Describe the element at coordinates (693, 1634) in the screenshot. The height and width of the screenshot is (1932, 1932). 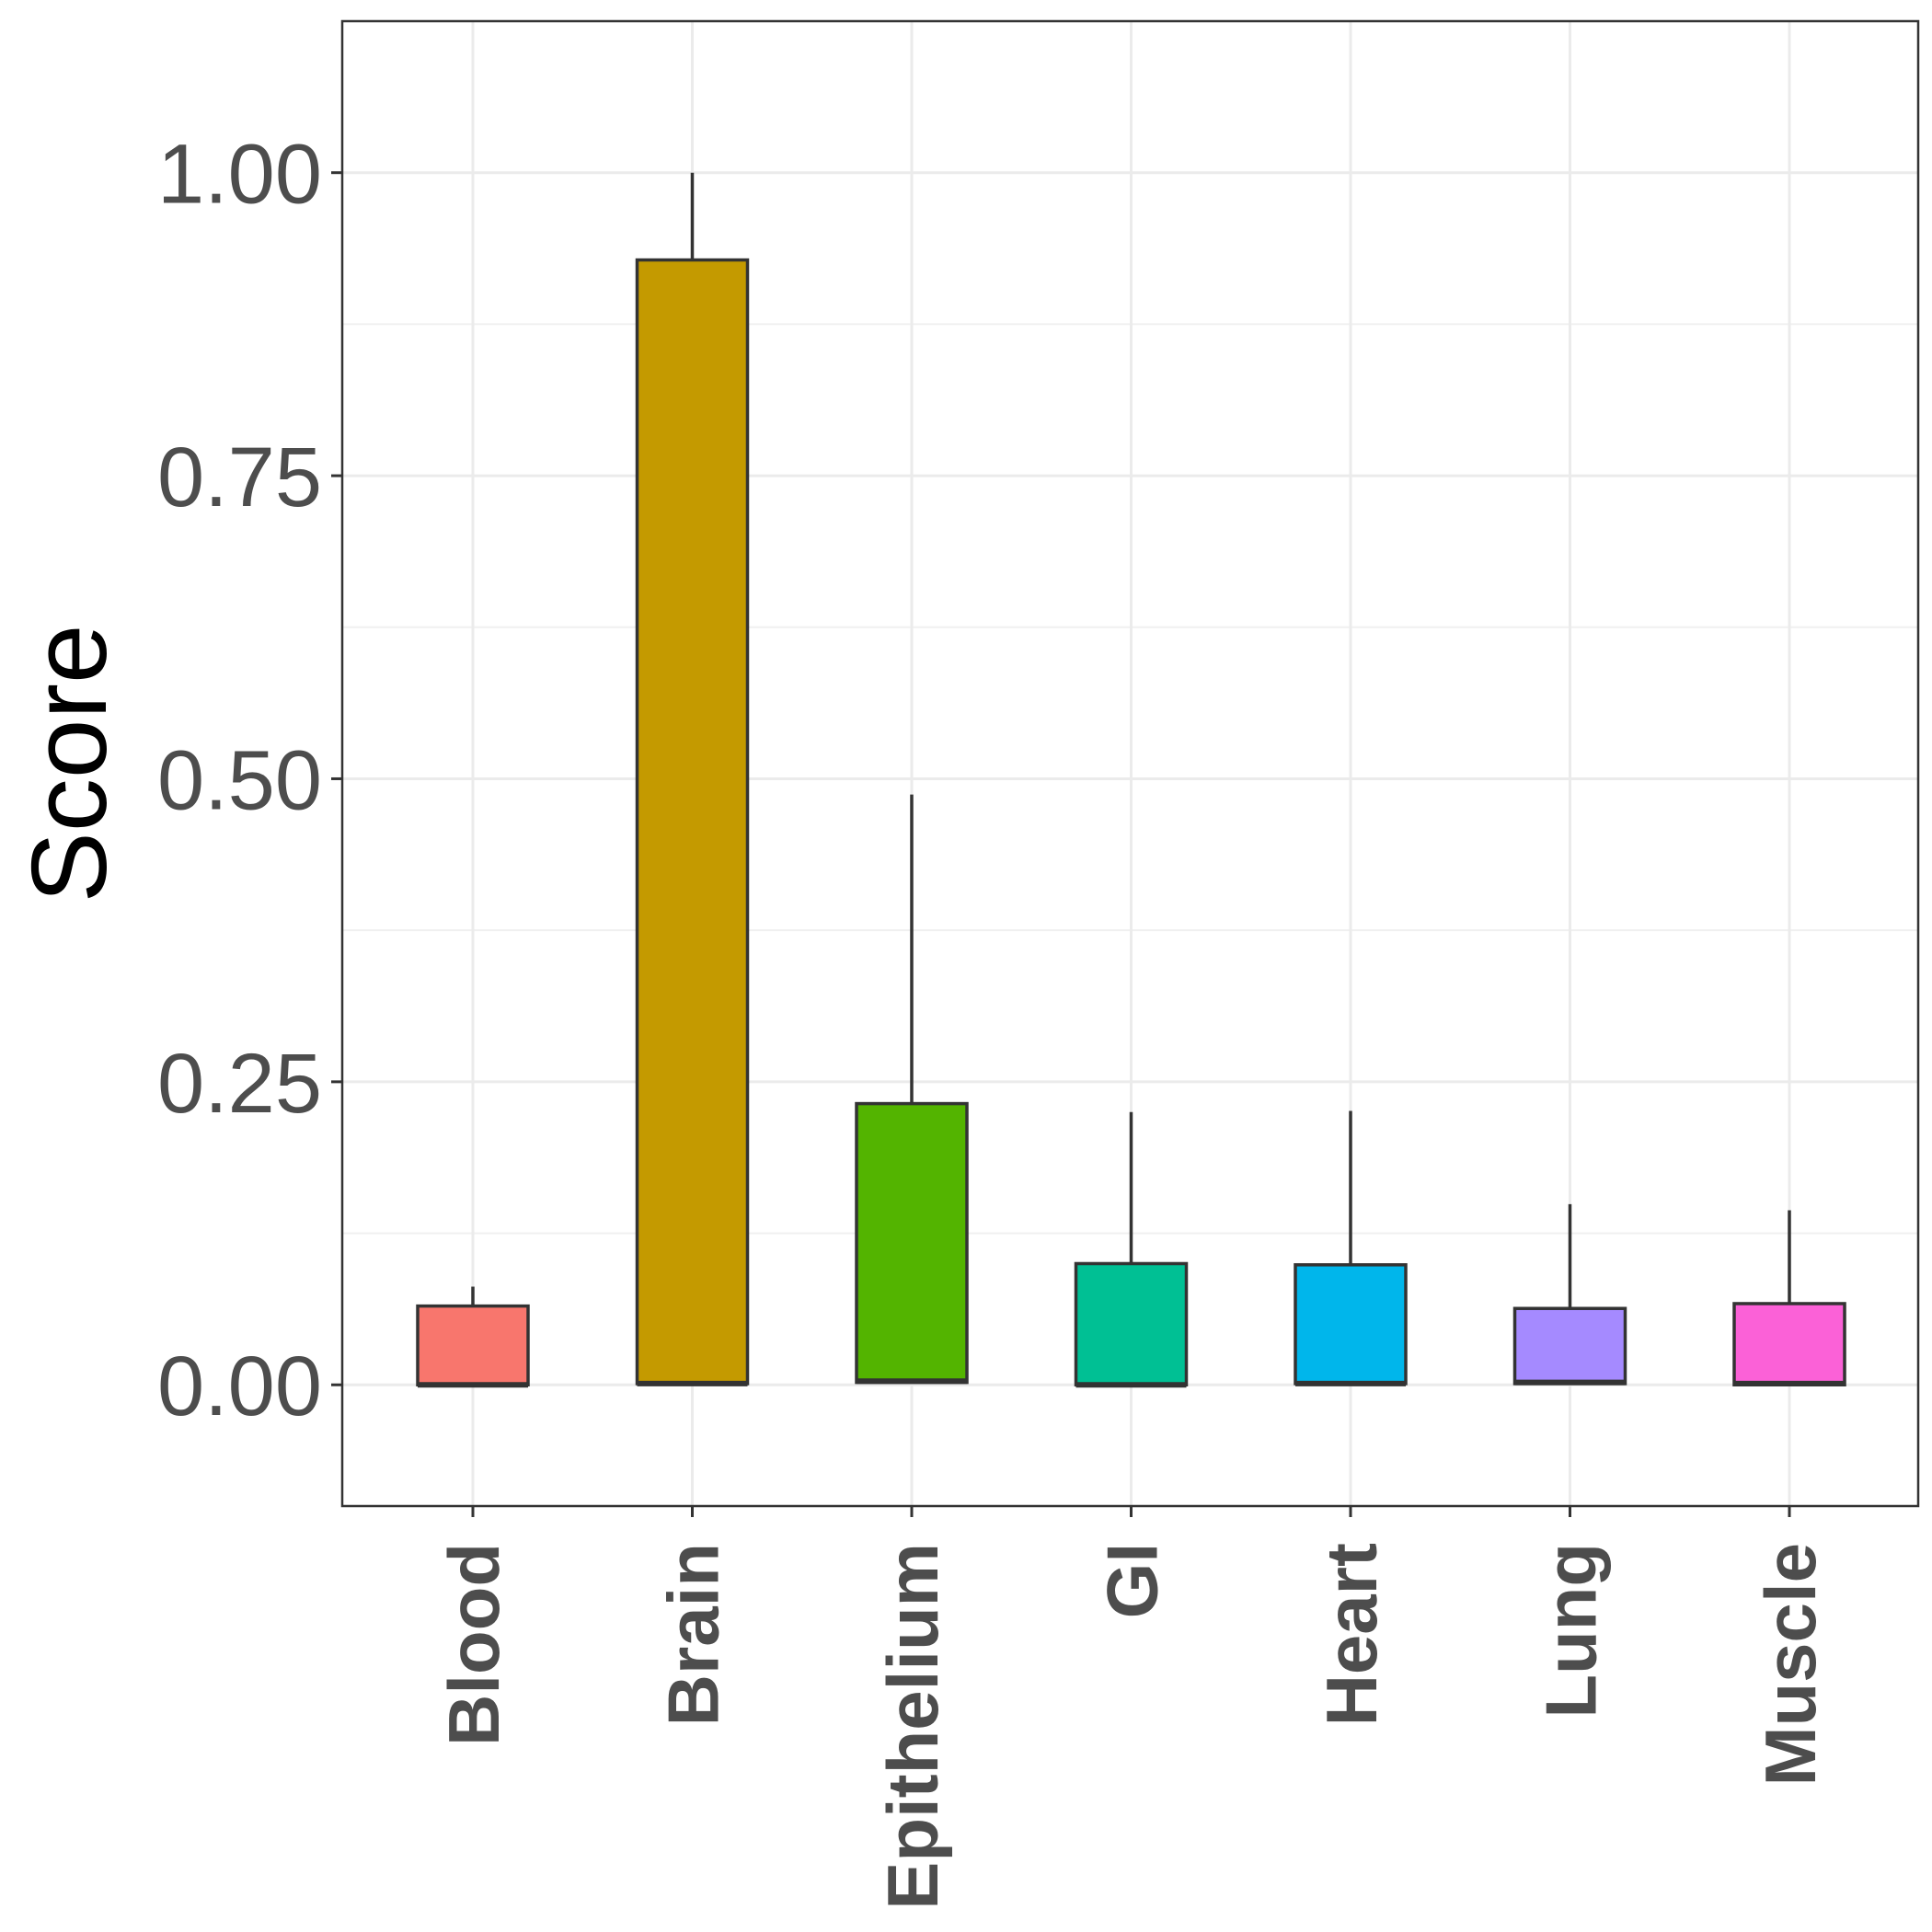
I see `x-tick-label: Brain` at that location.